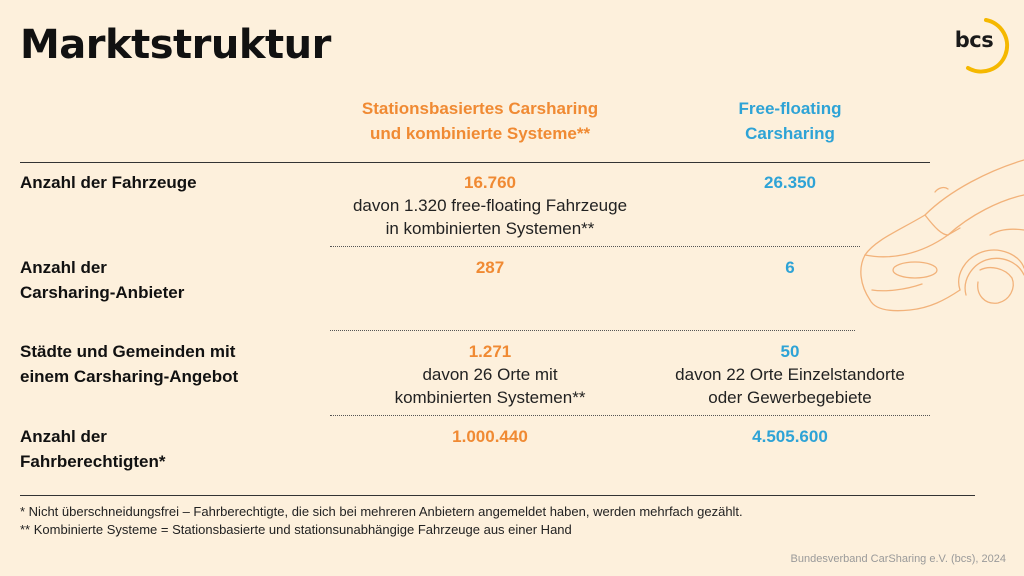 The image size is (1024, 576). What do you see at coordinates (480, 133) in the screenshot?
I see `column-header-line: und kombinierte Systeme**` at bounding box center [480, 133].